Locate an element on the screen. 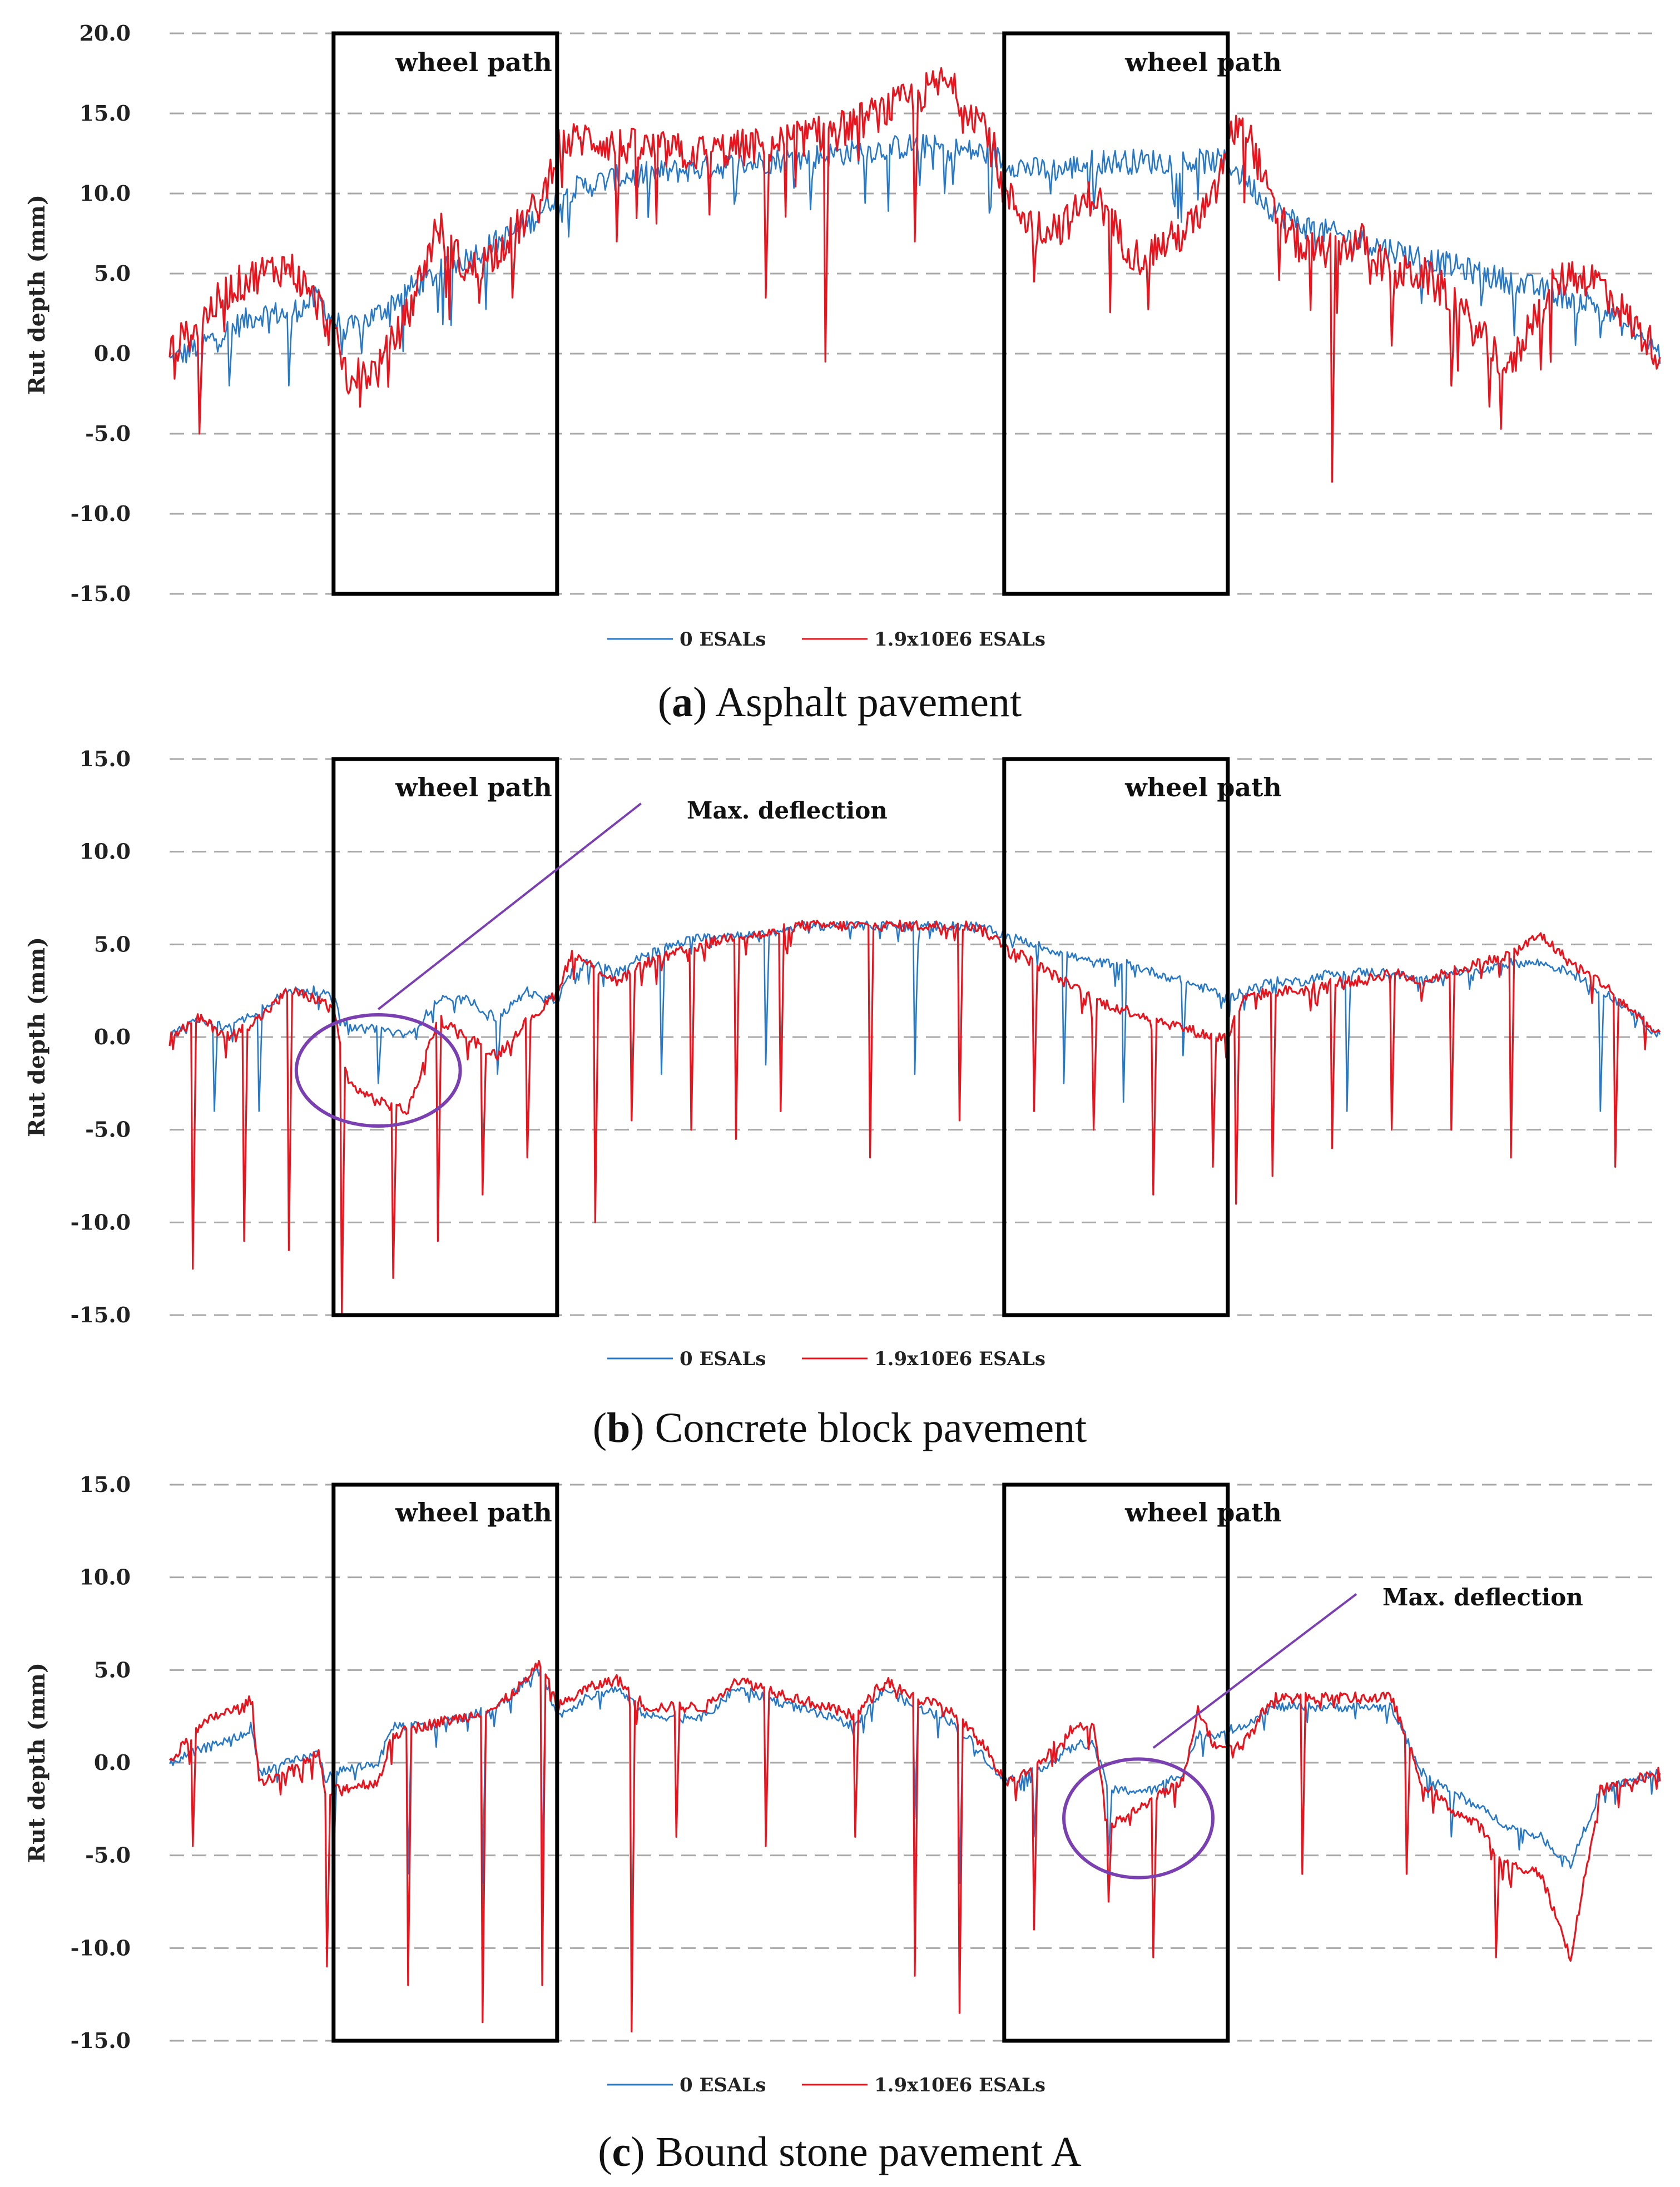 The height and width of the screenshot is (2187, 1680). panel-b-legend-label-esals: 1.9x10E6 ESALs is located at coordinates (959, 1359).